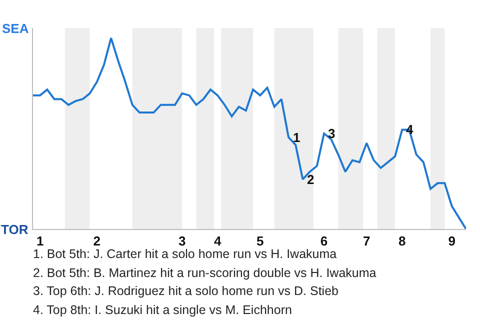 Image resolution: width=480 pixels, height=320 pixels. I want to click on annotation: 2, so click(310, 179).